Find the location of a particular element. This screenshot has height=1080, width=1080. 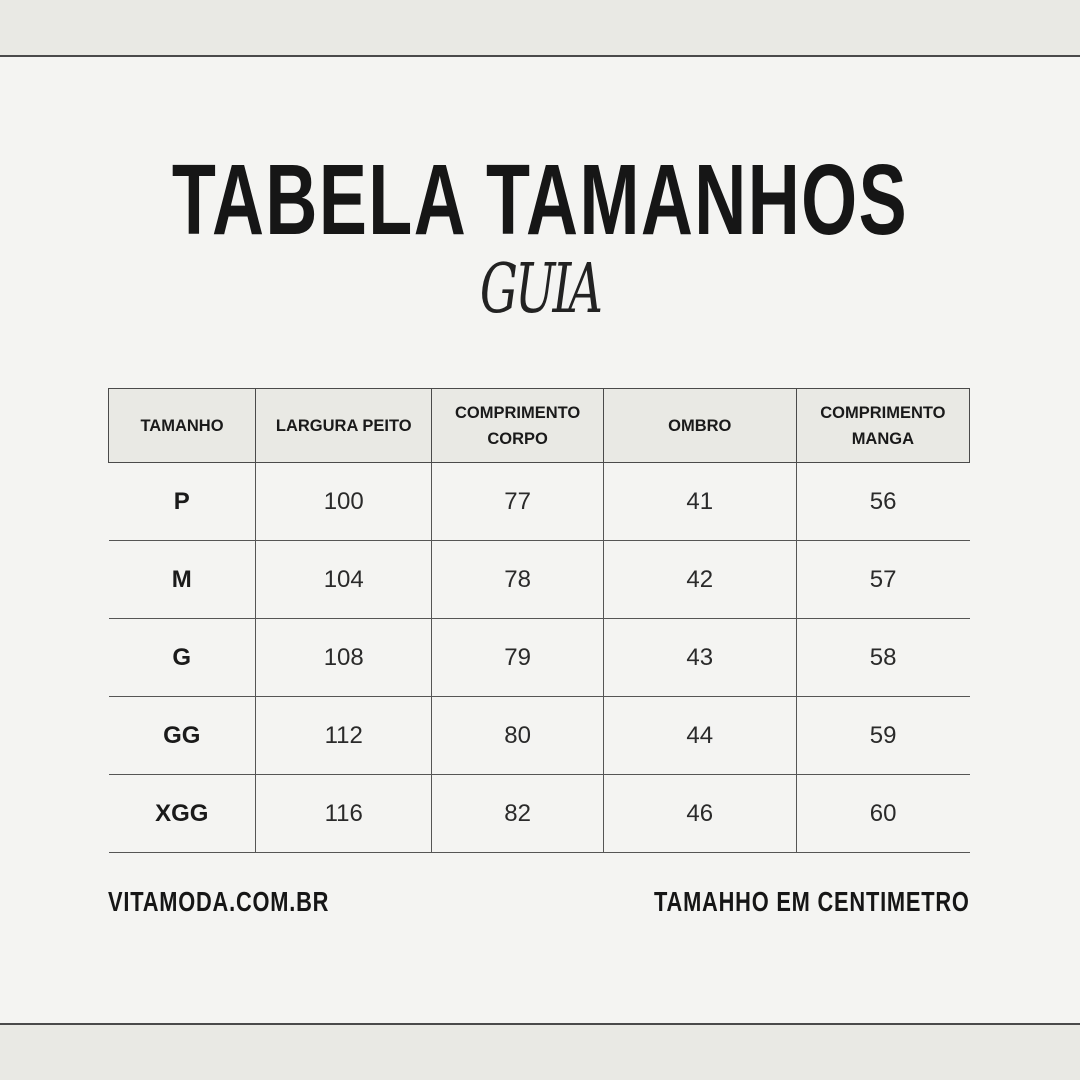

measurement-cell: 79 is located at coordinates (517, 657).